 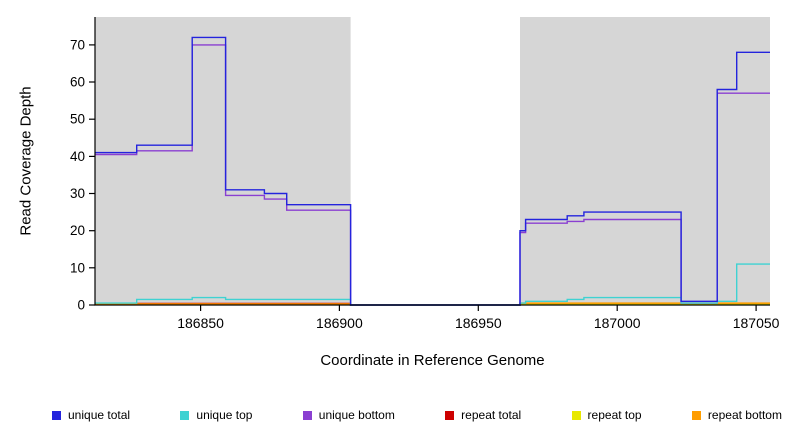 I want to click on unique-total-swatch-icon, so click(x=56, y=415).